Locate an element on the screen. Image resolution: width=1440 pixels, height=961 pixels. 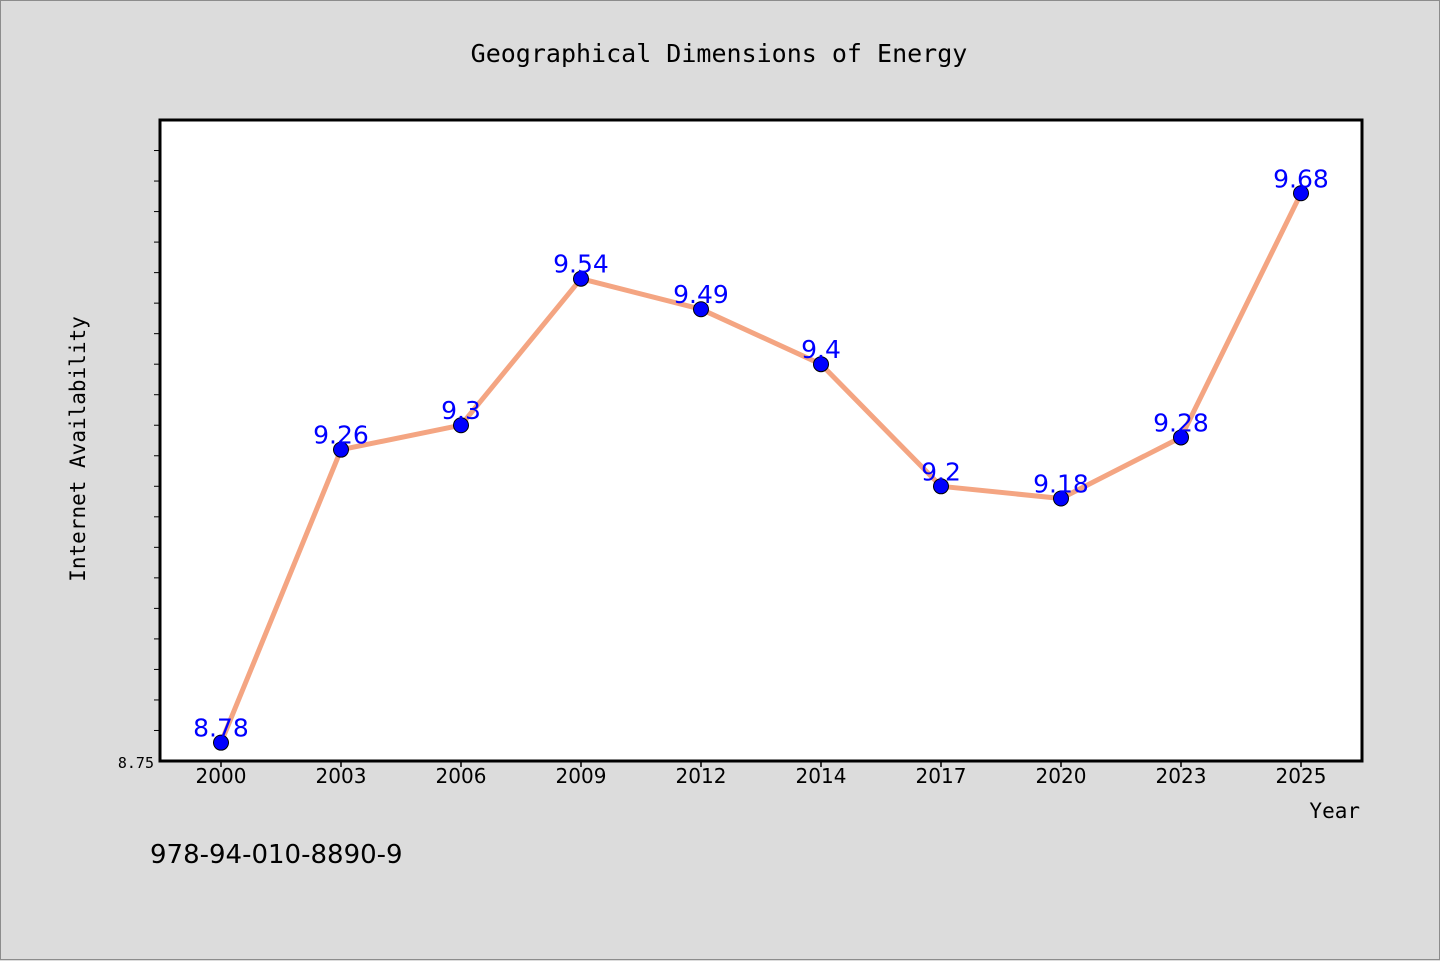
y-tick-label: 8.75 is located at coordinates (136, 763).